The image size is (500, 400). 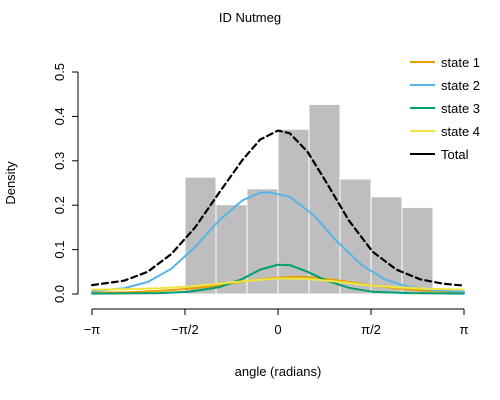 I want to click on legend-label-2: state 2, so click(x=460, y=85).